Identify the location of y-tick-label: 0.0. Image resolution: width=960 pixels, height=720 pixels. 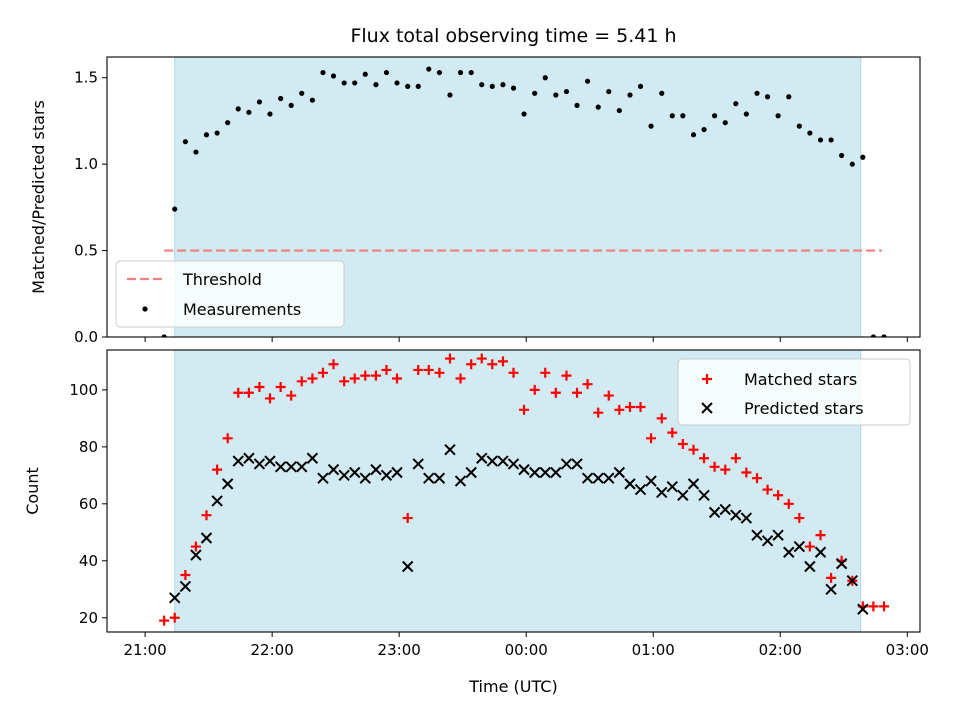
(86, 337).